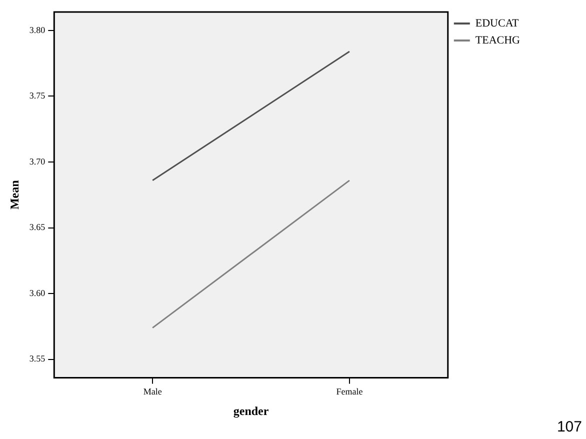 This screenshot has height=439, width=586. Describe the element at coordinates (37, 95) in the screenshot. I see `y-tick-label: 3.75` at that location.